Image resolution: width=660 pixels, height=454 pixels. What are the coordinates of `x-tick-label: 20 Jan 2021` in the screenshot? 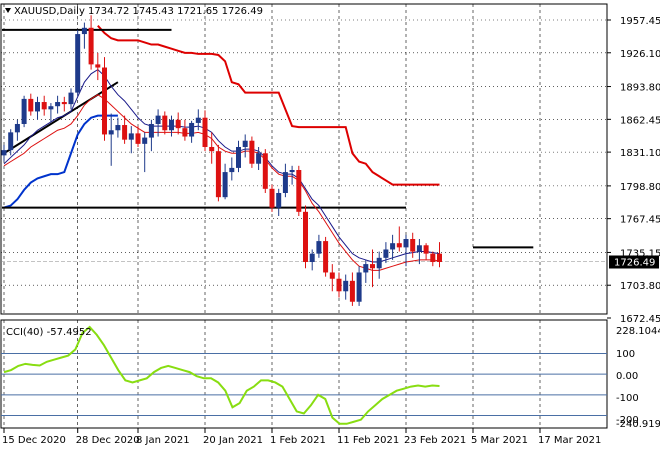 It's located at (233, 440).